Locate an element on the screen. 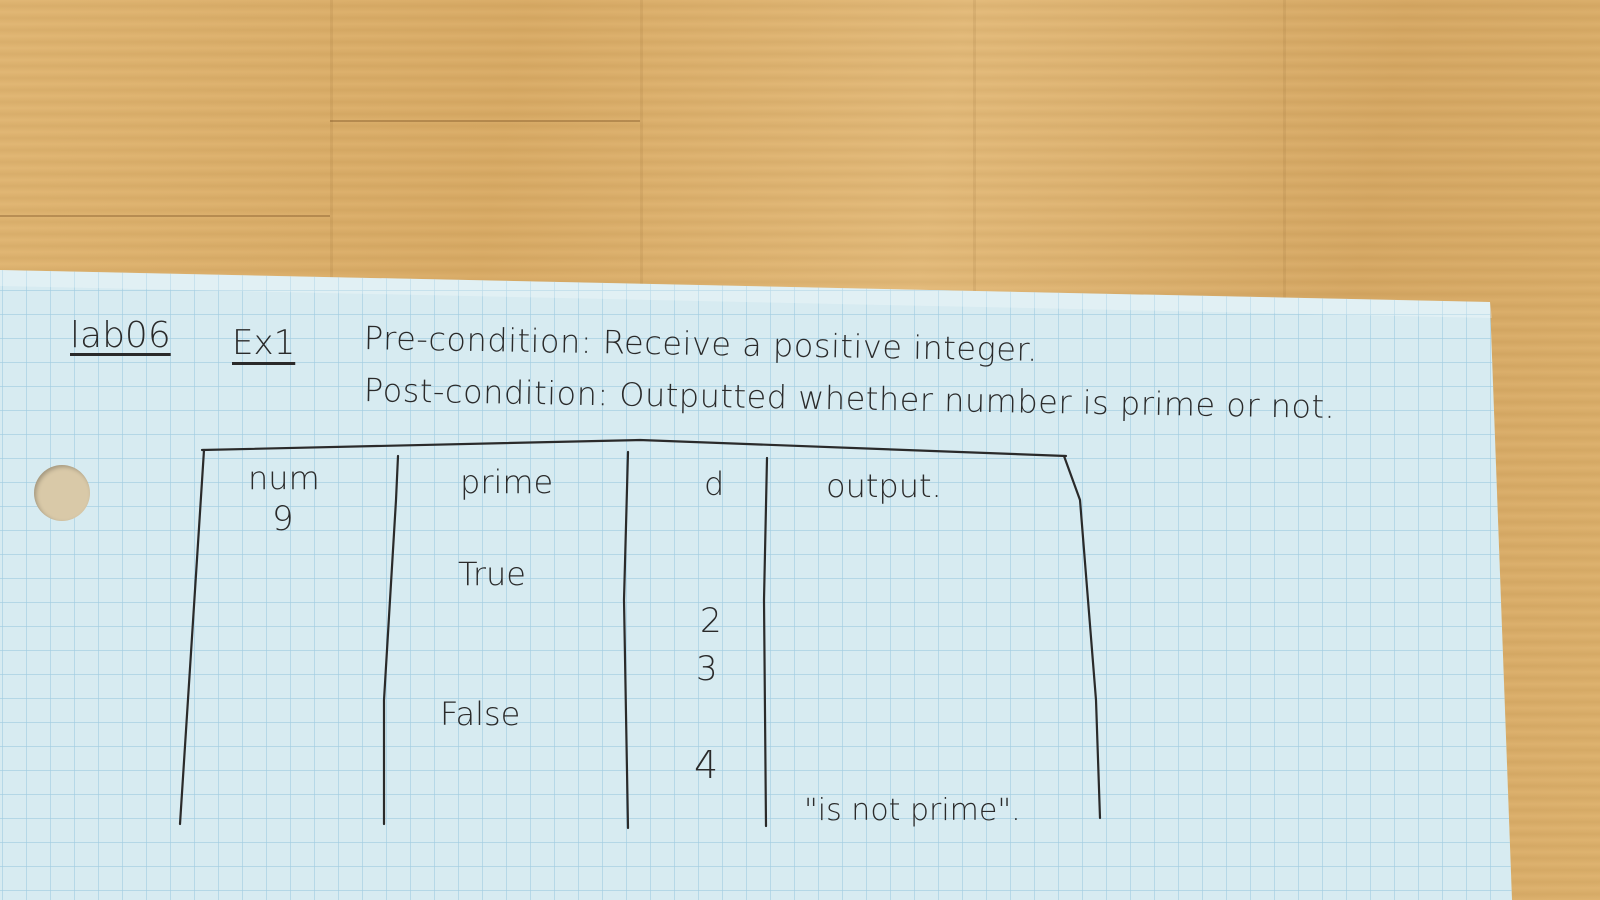  d-value-2: 2 is located at coordinates (711, 621).